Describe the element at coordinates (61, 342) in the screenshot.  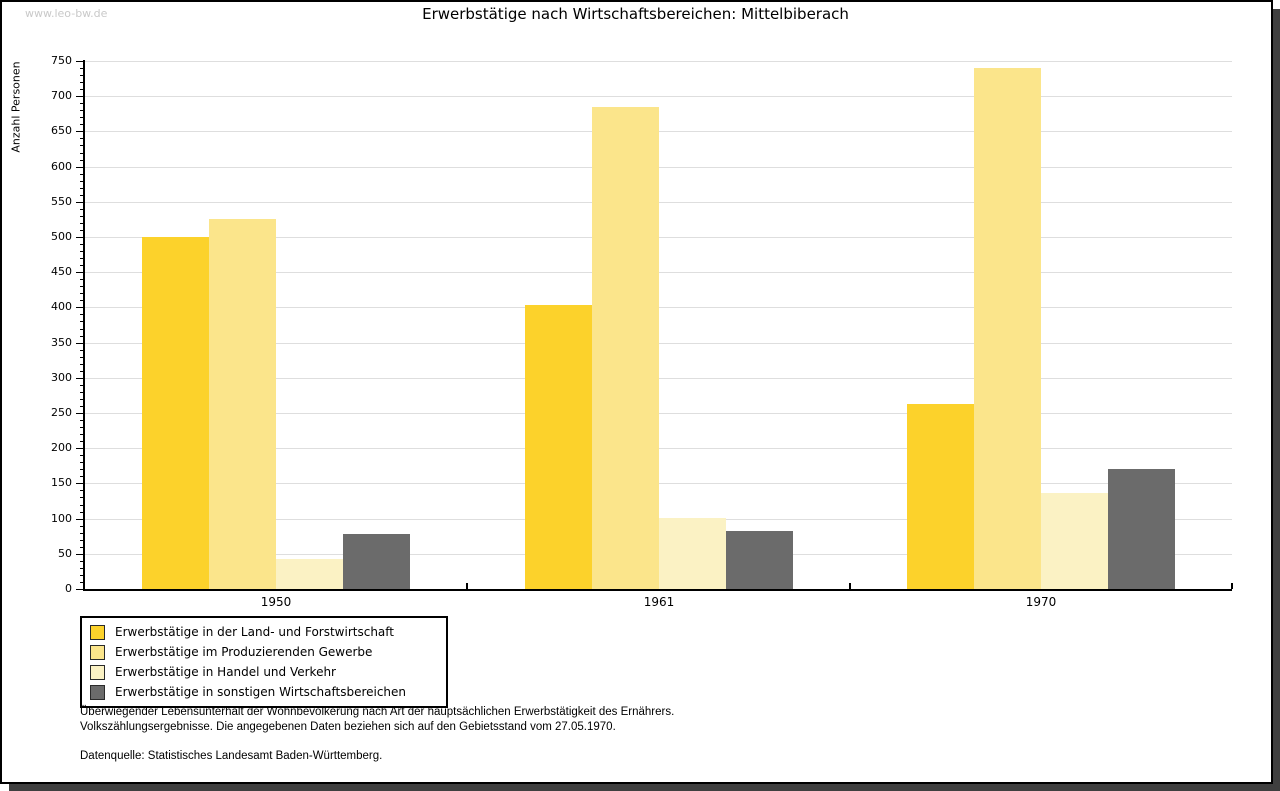
I see `y-tick-label: 350` at that location.